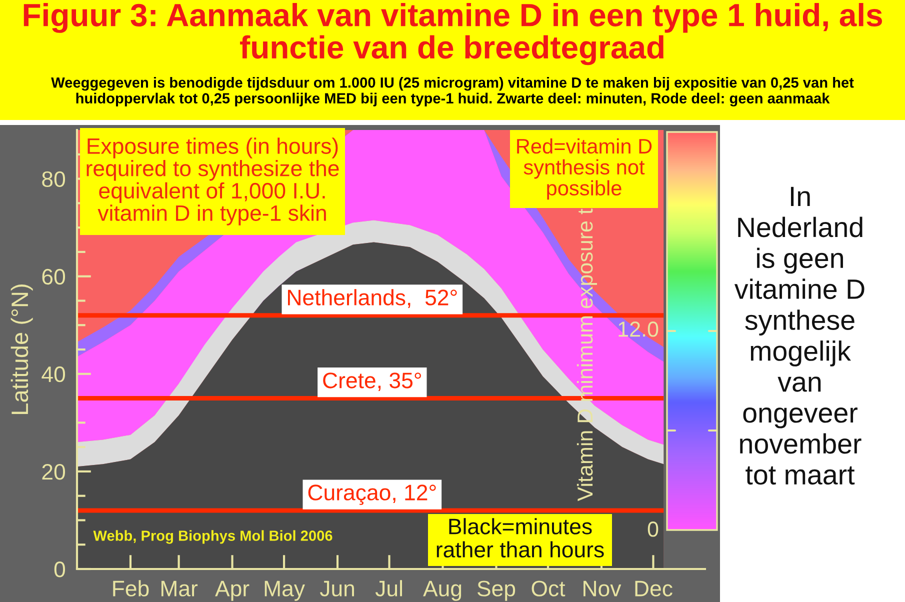  I want to click on y-tick-label: 60, so click(54, 276).